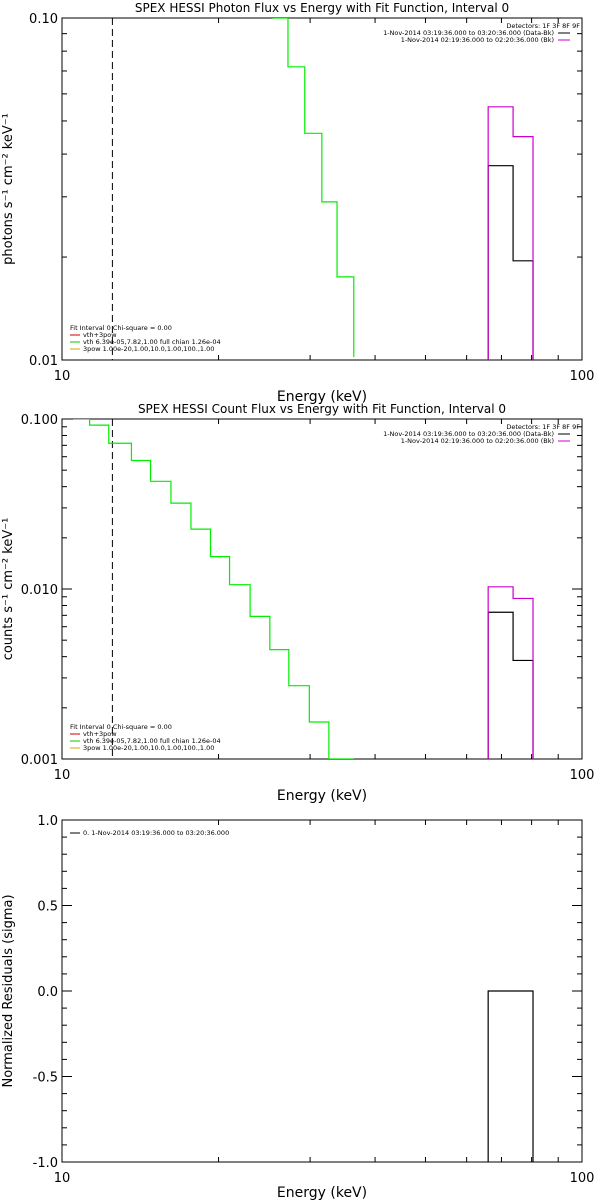 This screenshot has height=1200, width=600. Describe the element at coordinates (39, 590) in the screenshot. I see `y-tick-label: 0.010` at that location.